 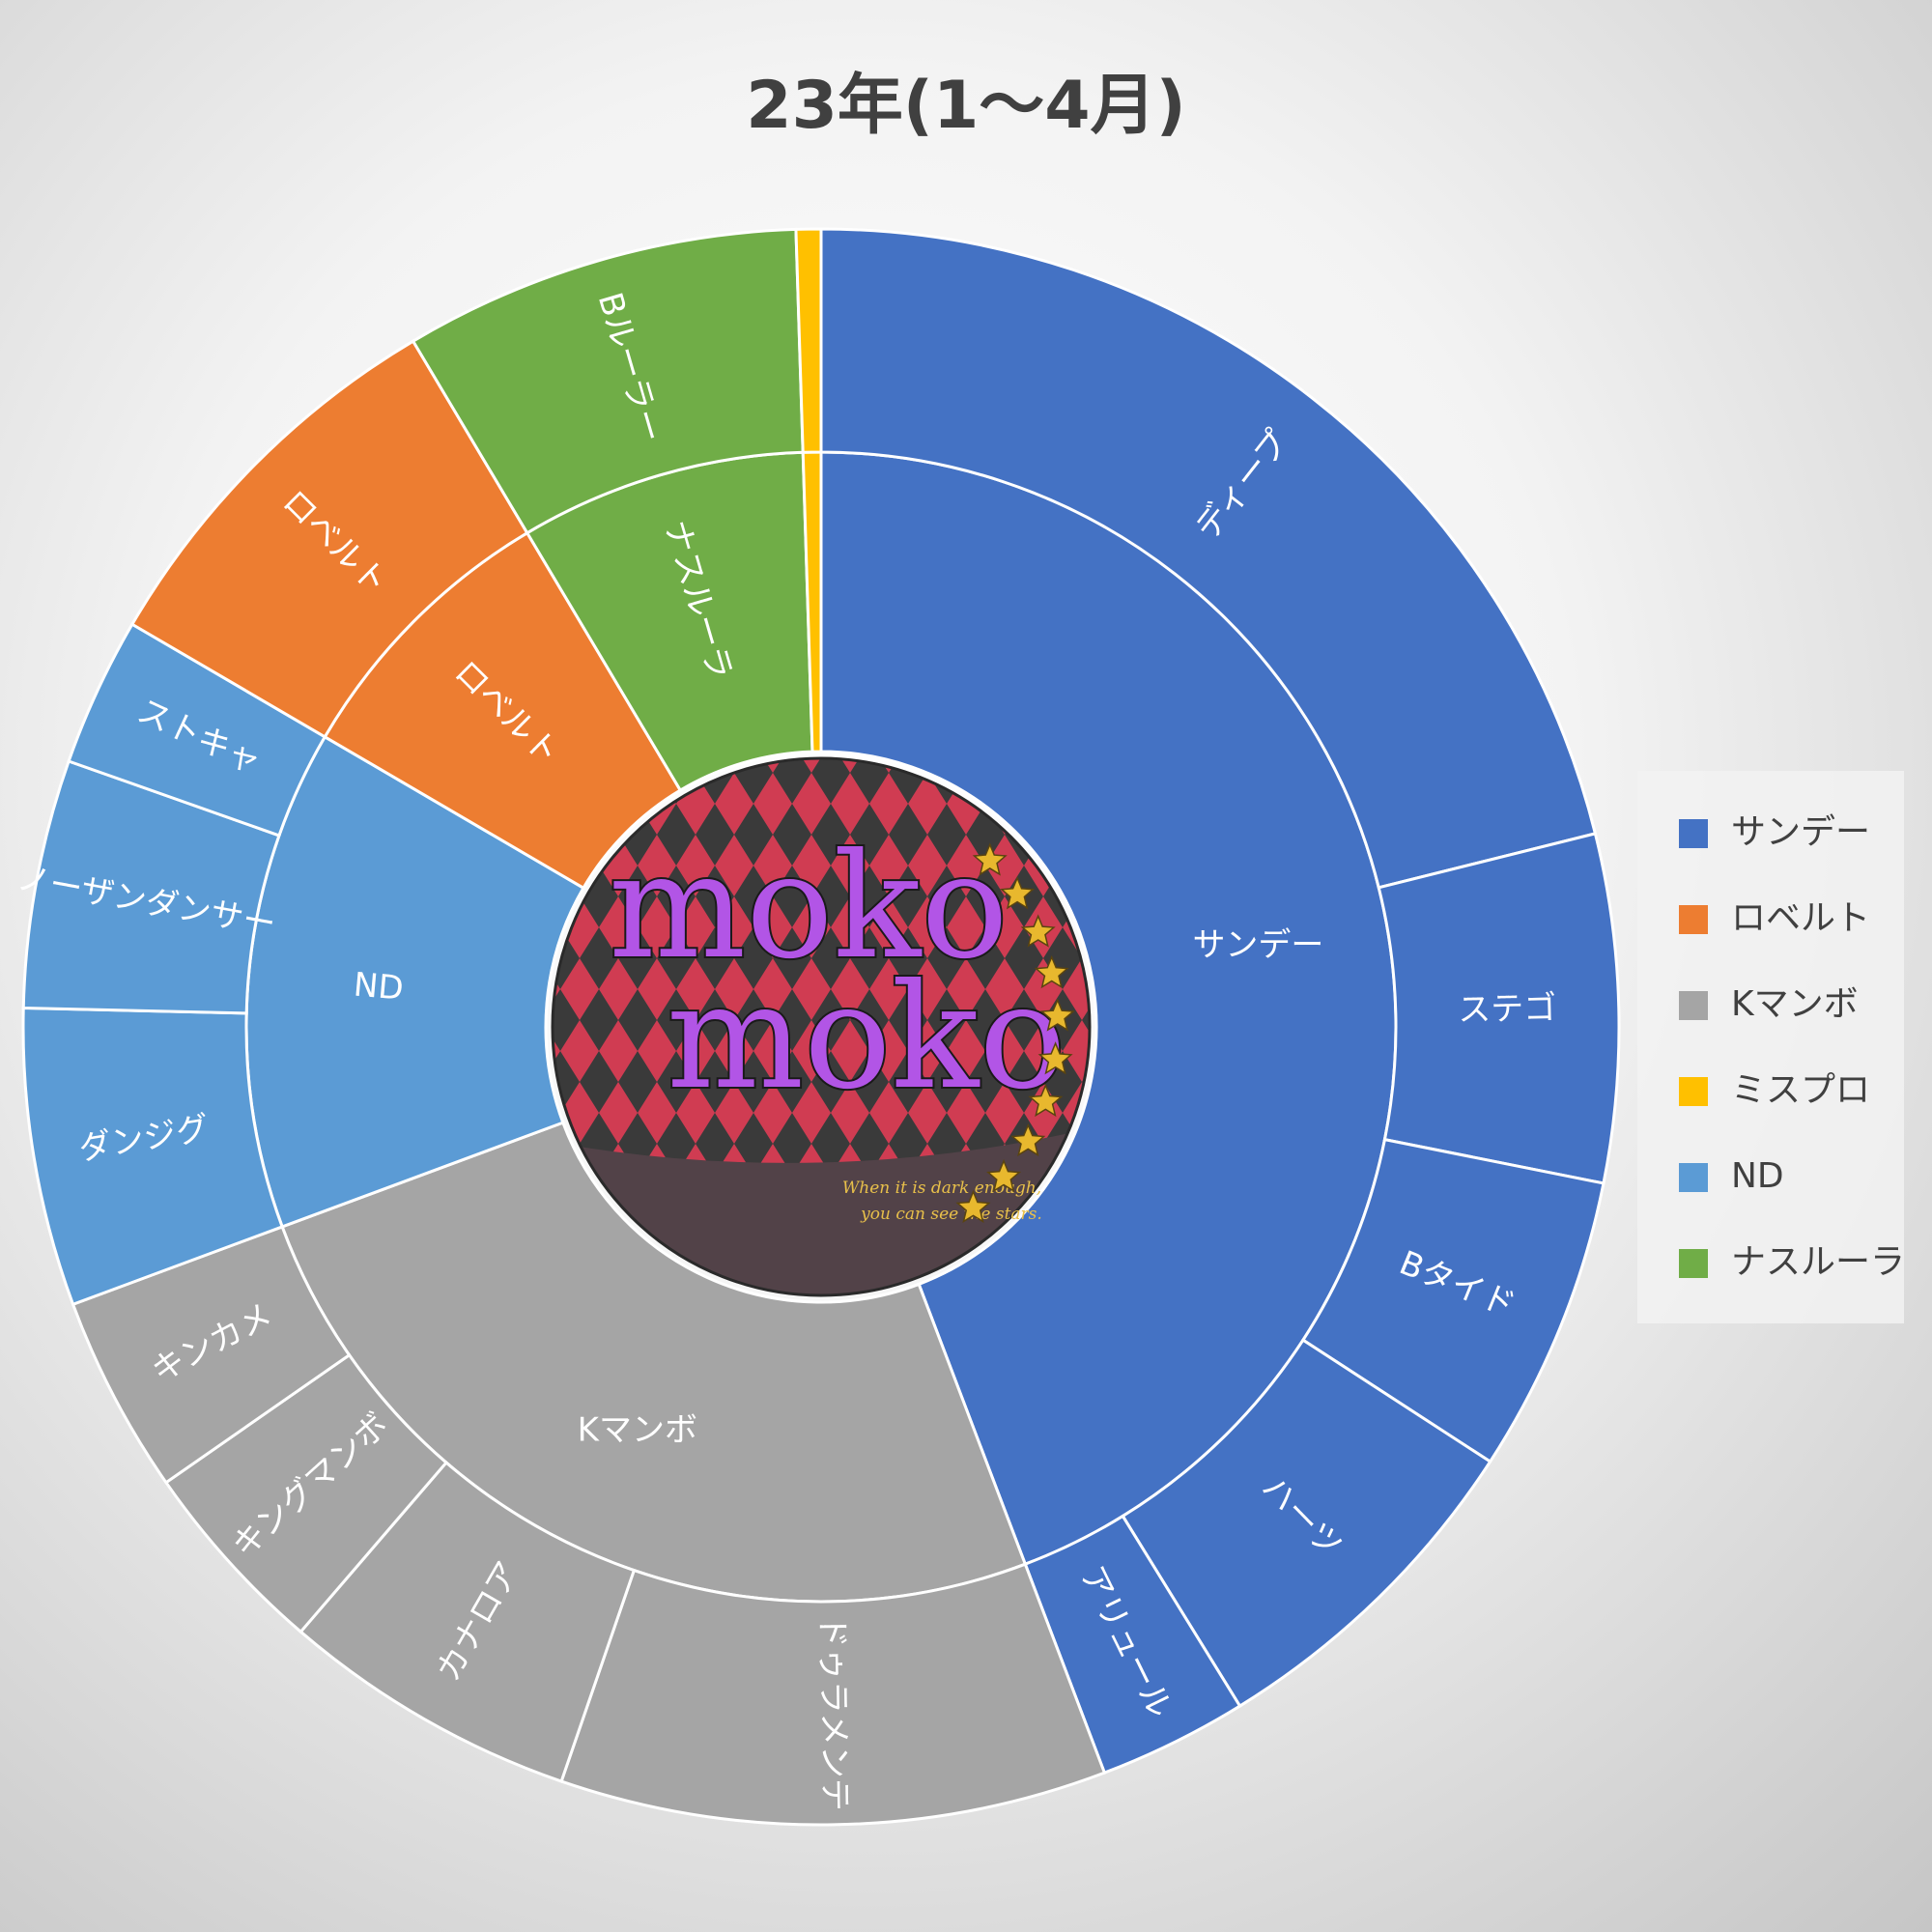 I want to click on label-ND-12: ND, so click(x=378, y=986).